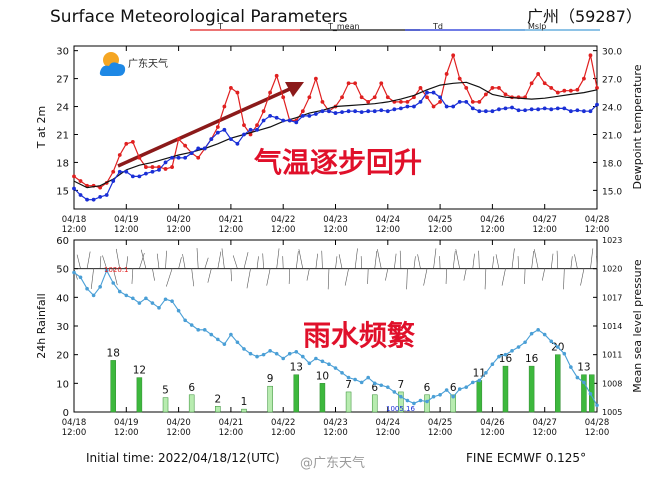  What do you see at coordinates (343, 26) in the screenshot?
I see `legend-label-t_mean: T_mean` at bounding box center [343, 26].